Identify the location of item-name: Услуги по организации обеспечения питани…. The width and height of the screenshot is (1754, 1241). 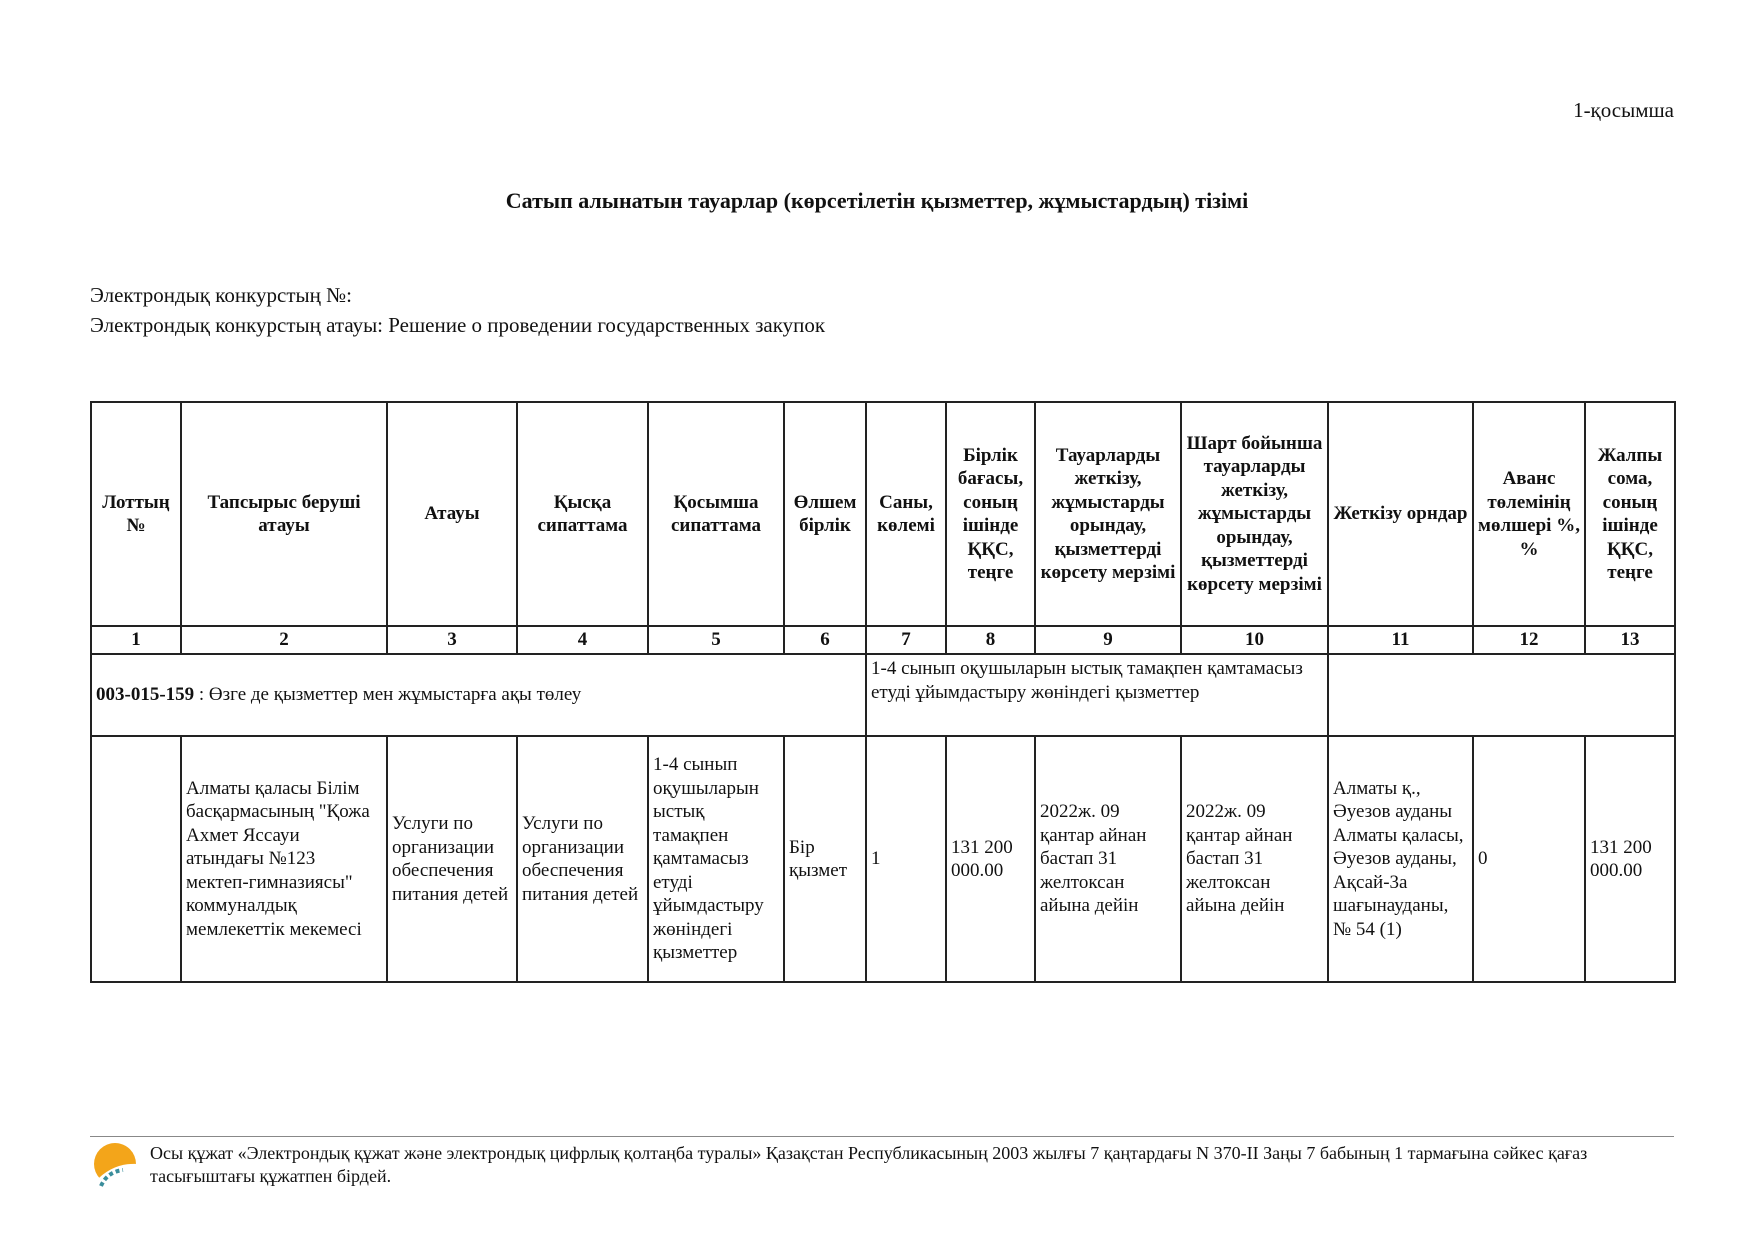
(452, 859).